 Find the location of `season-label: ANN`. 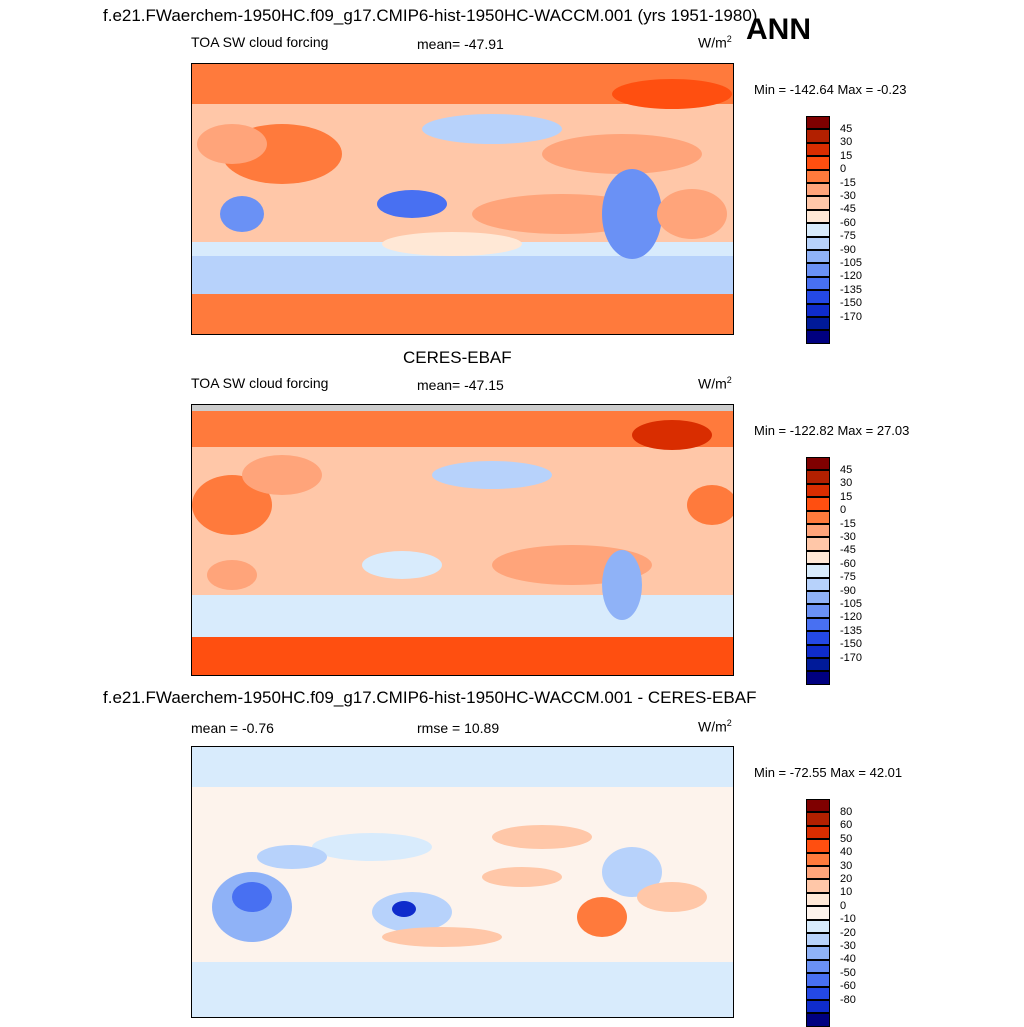

season-label: ANN is located at coordinates (778, 29).